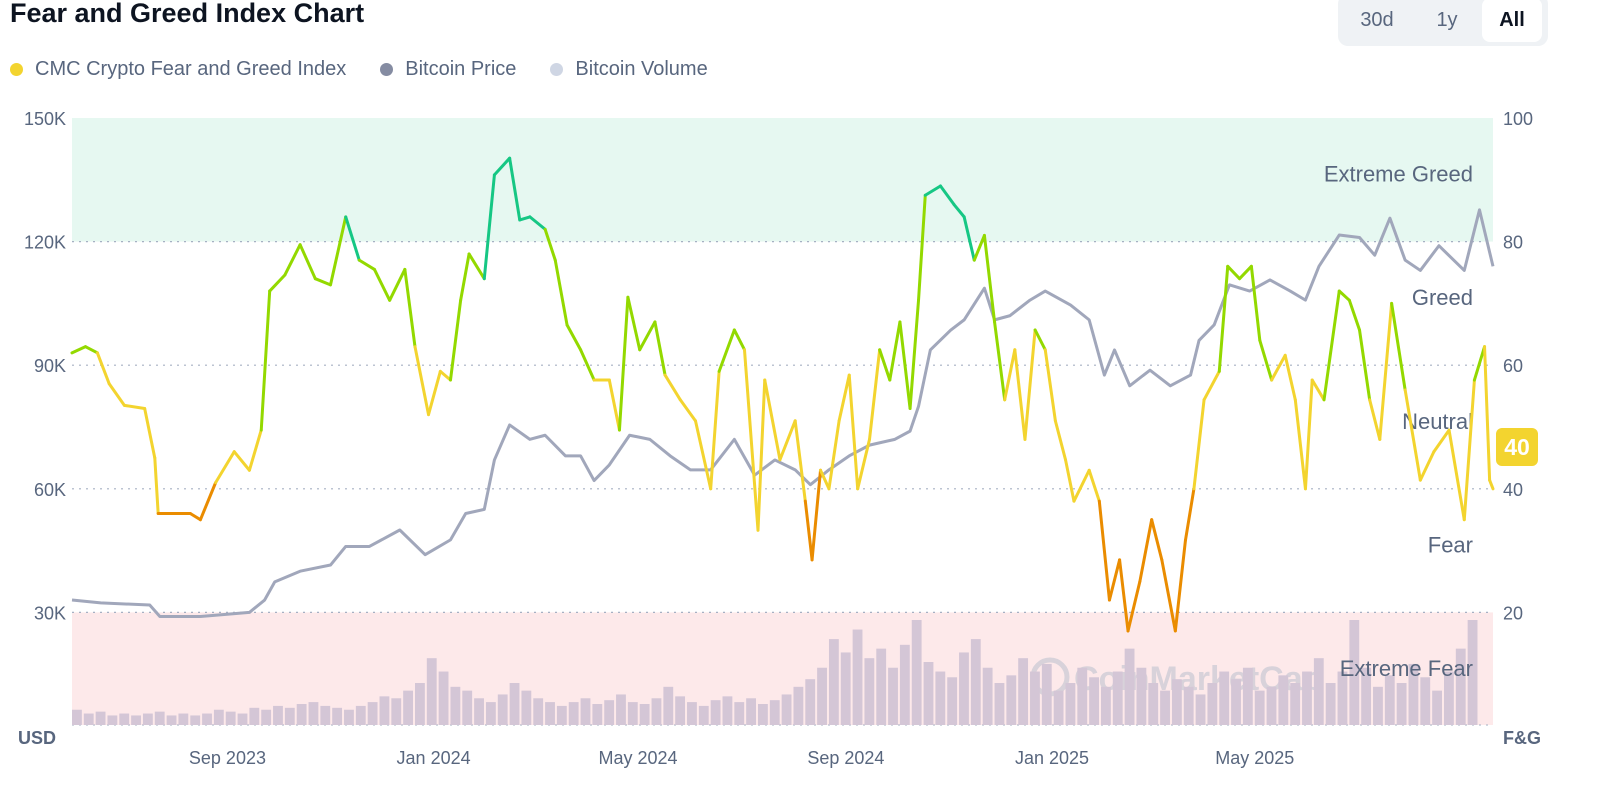  What do you see at coordinates (1450, 544) in the screenshot?
I see `zone-label: Fear` at bounding box center [1450, 544].